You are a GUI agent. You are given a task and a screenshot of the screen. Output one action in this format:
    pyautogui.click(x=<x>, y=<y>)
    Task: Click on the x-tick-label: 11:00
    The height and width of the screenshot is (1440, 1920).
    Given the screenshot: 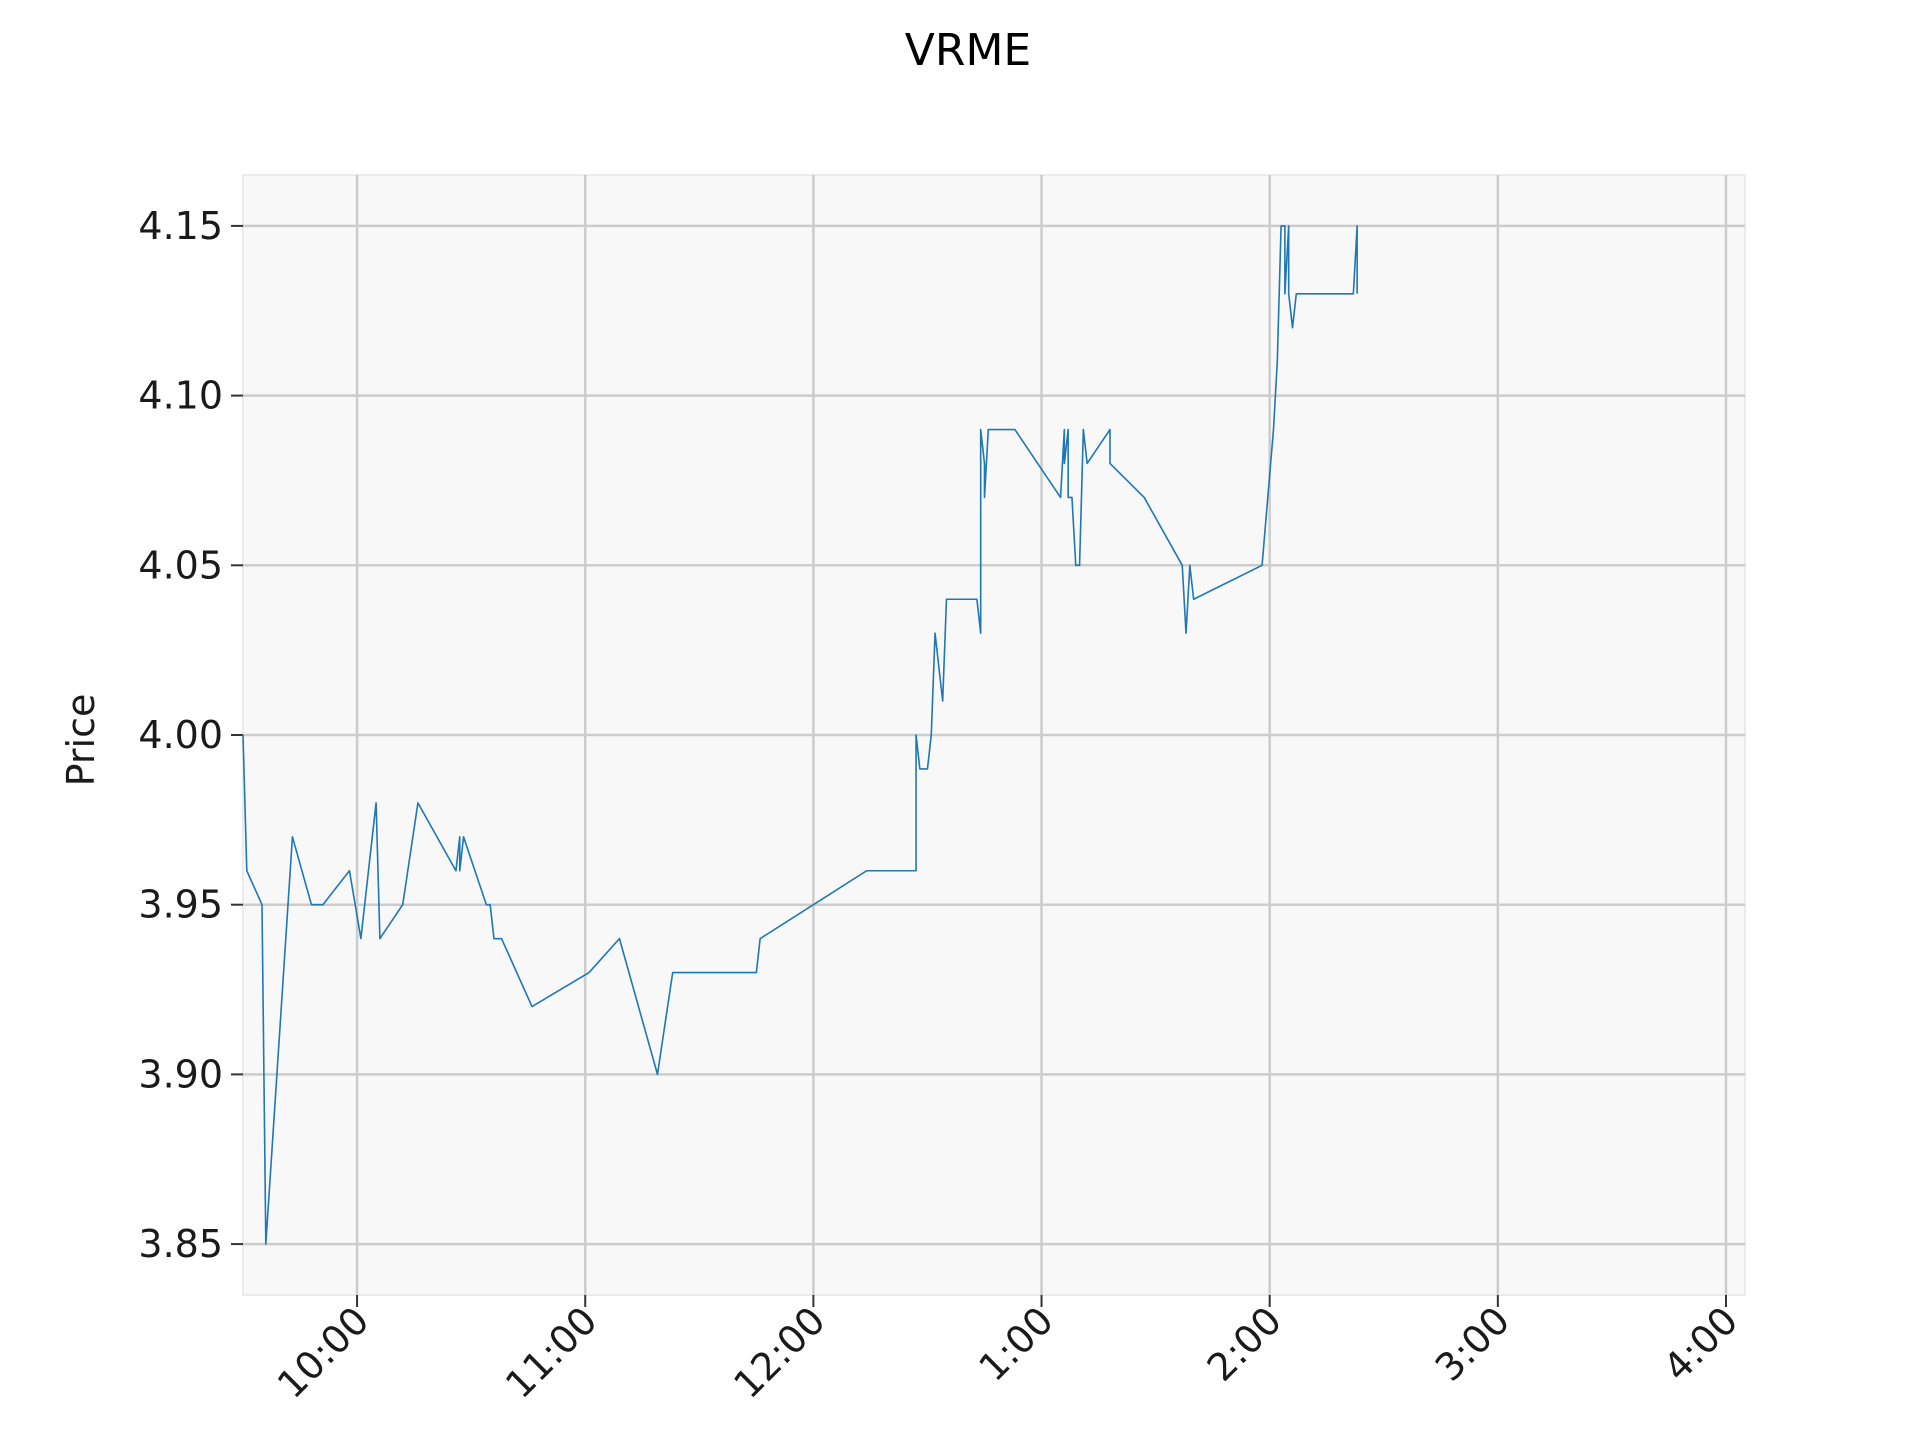 What is the action you would take?
    pyautogui.click(x=551, y=1352)
    